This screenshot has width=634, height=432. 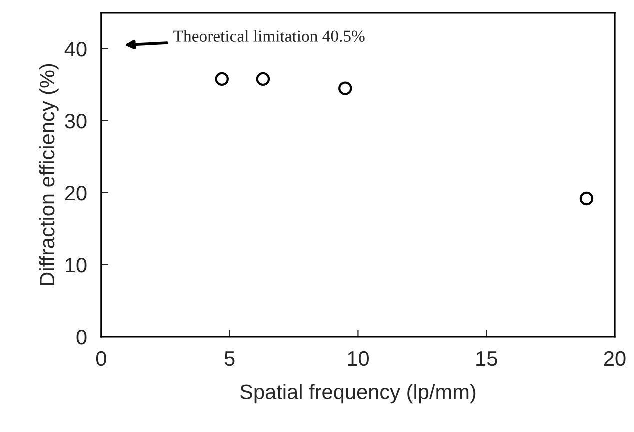 I want to click on x-tick-label: 20, so click(x=615, y=358).